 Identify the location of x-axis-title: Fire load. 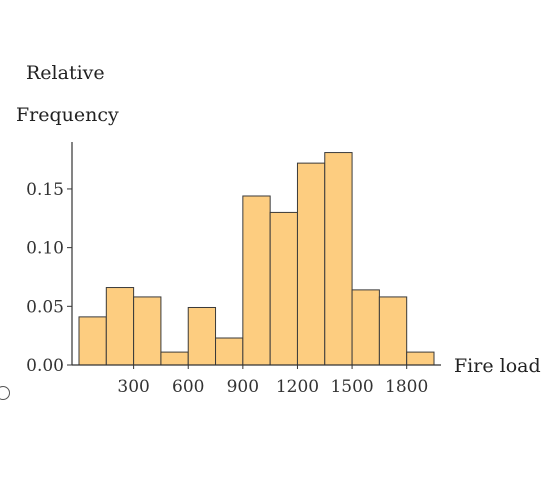
(497, 366).